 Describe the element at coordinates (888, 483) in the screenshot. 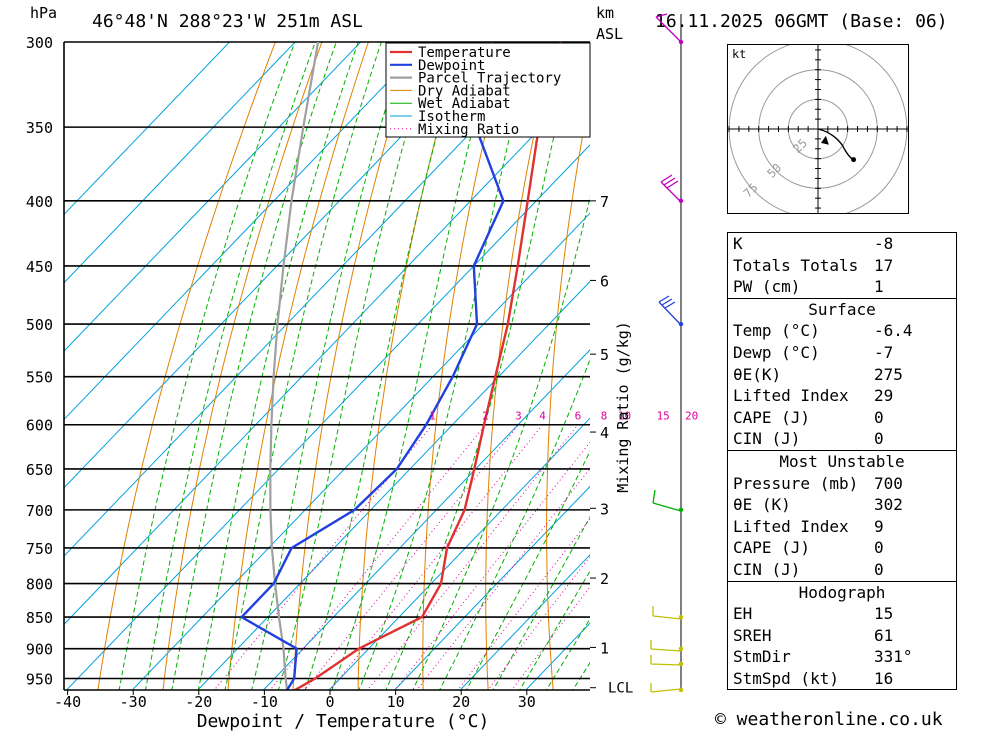

I see `mu-pressure-value: 700` at that location.